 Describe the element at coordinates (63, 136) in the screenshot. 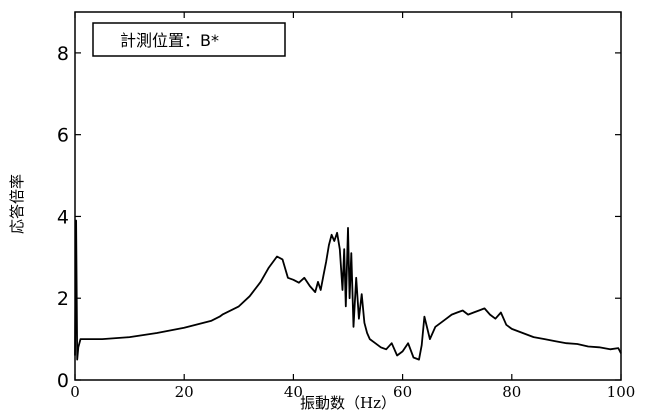

I see `y-tick-label: 6` at that location.